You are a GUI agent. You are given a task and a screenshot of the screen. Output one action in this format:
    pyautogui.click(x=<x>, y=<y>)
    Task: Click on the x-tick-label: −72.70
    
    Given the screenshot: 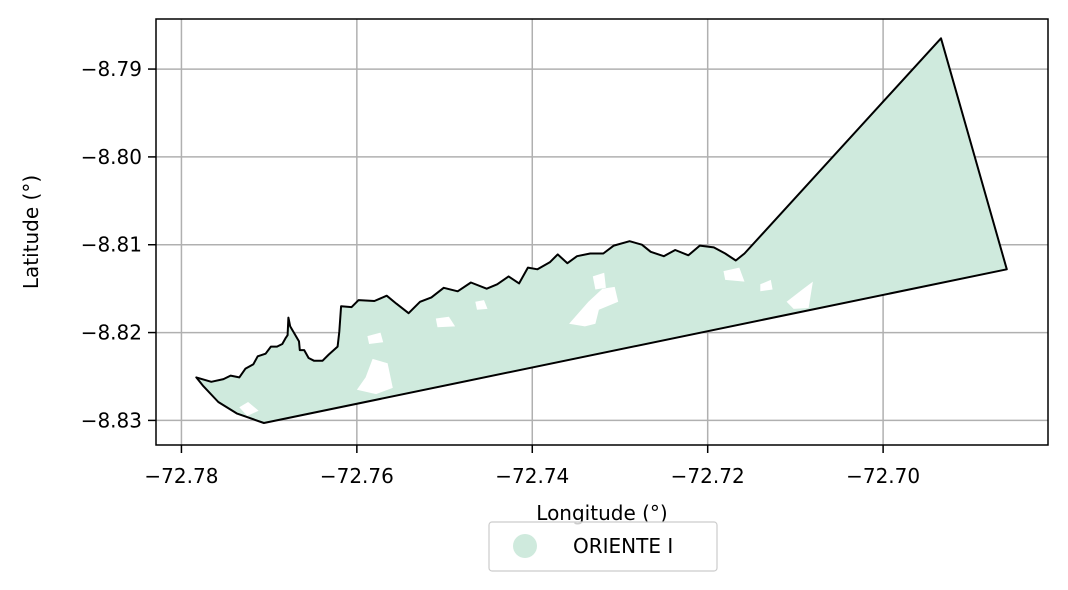 What is the action you would take?
    pyautogui.click(x=883, y=476)
    